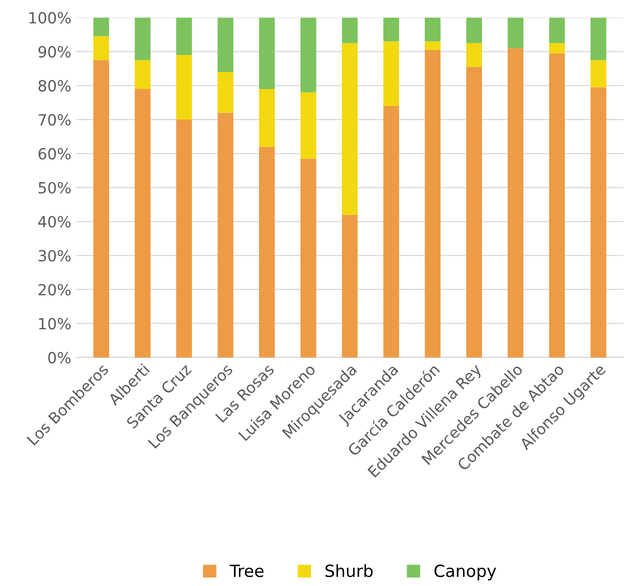  I want to click on y-tick-label: 0%, so click(59, 358).